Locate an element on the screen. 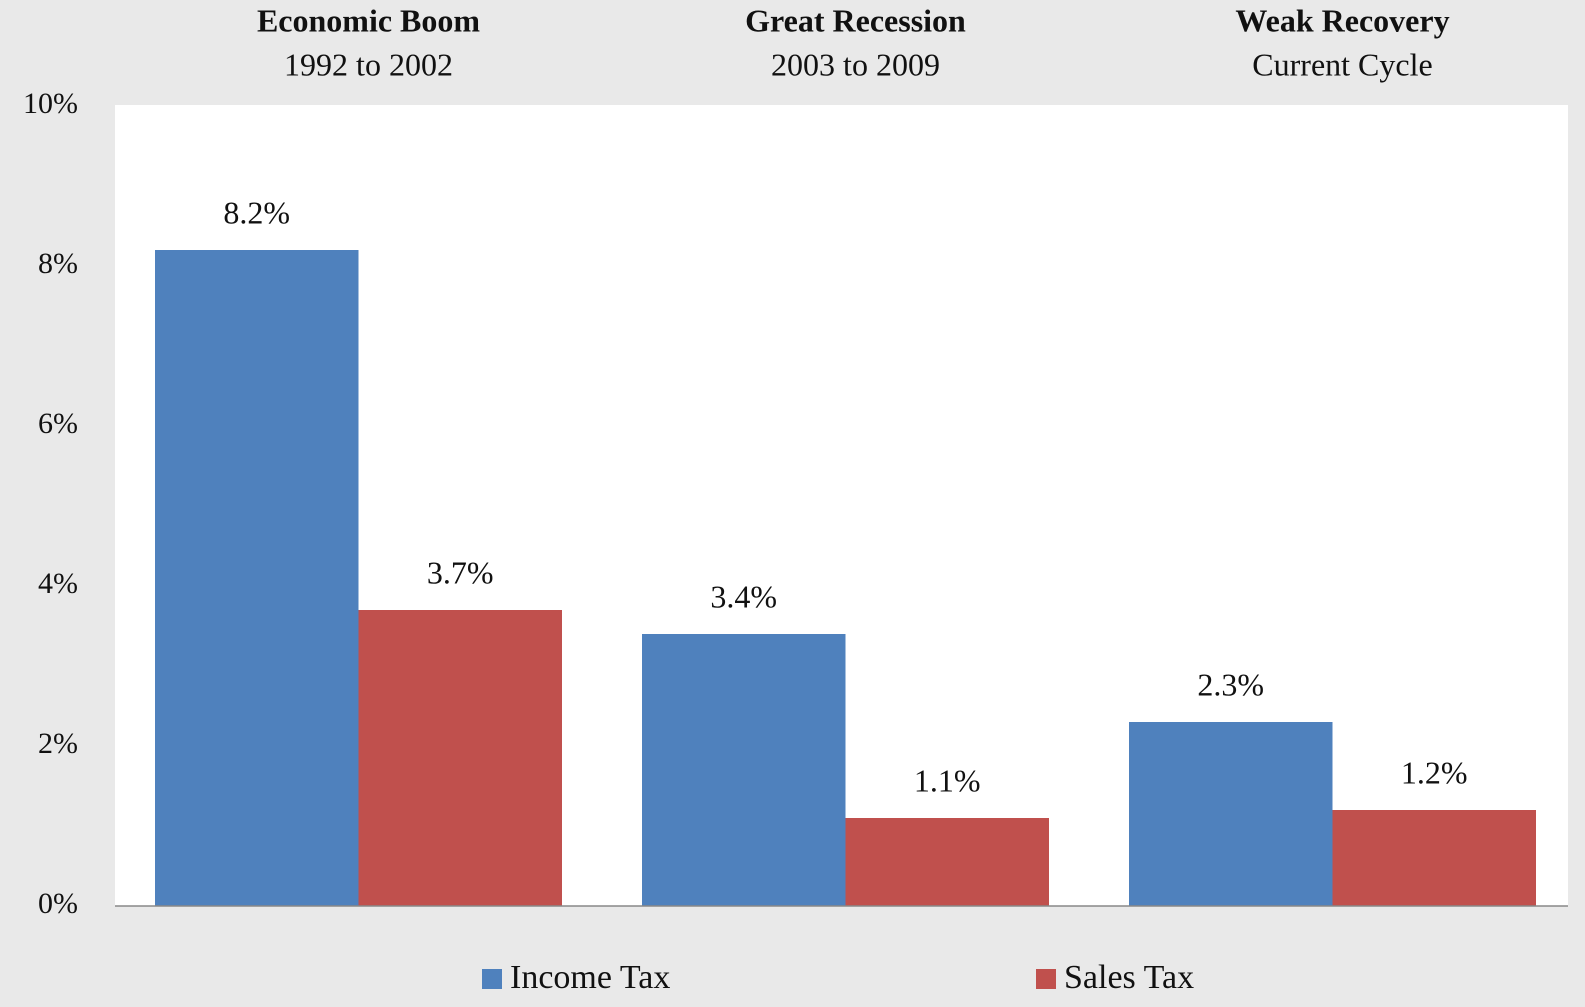  y-tick-label: 4% is located at coordinates (58, 583).